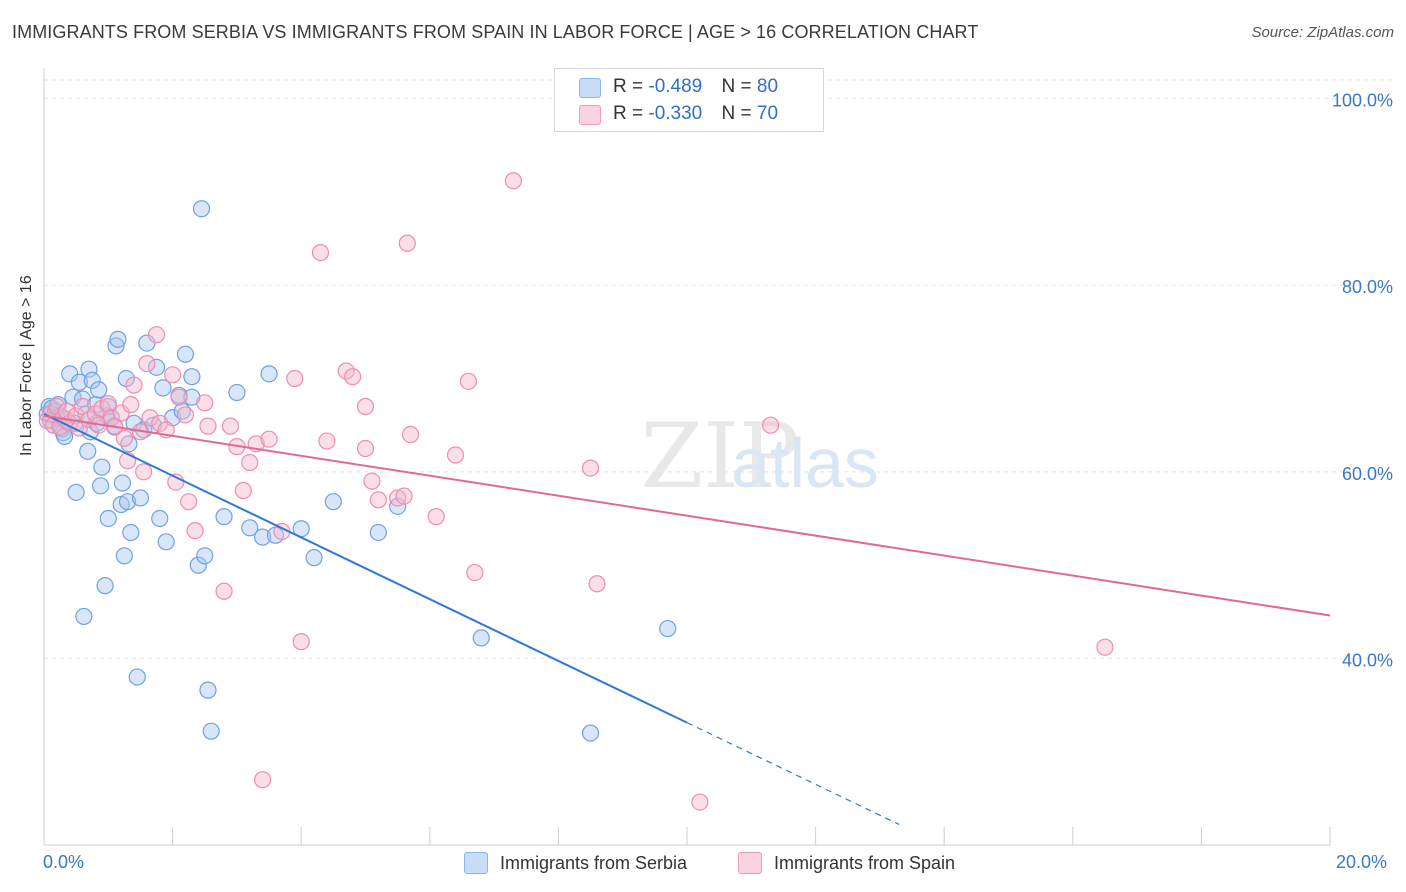 This screenshot has width=1406, height=892. What do you see at coordinates (793, 774) in the screenshot?
I see `trend-line-extension` at bounding box center [793, 774].